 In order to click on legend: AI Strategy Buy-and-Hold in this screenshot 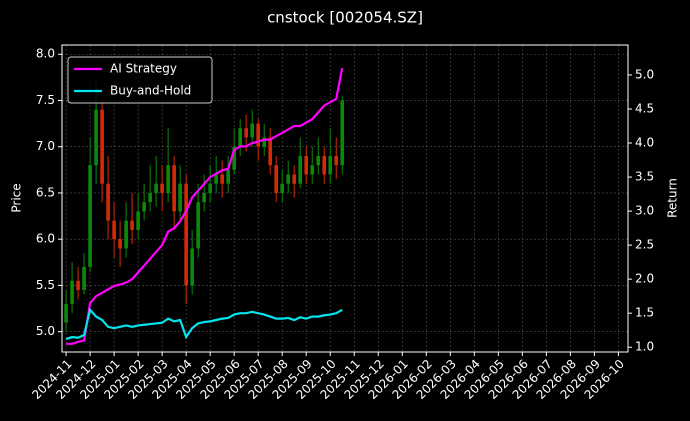, I will do `click(140, 80)`.